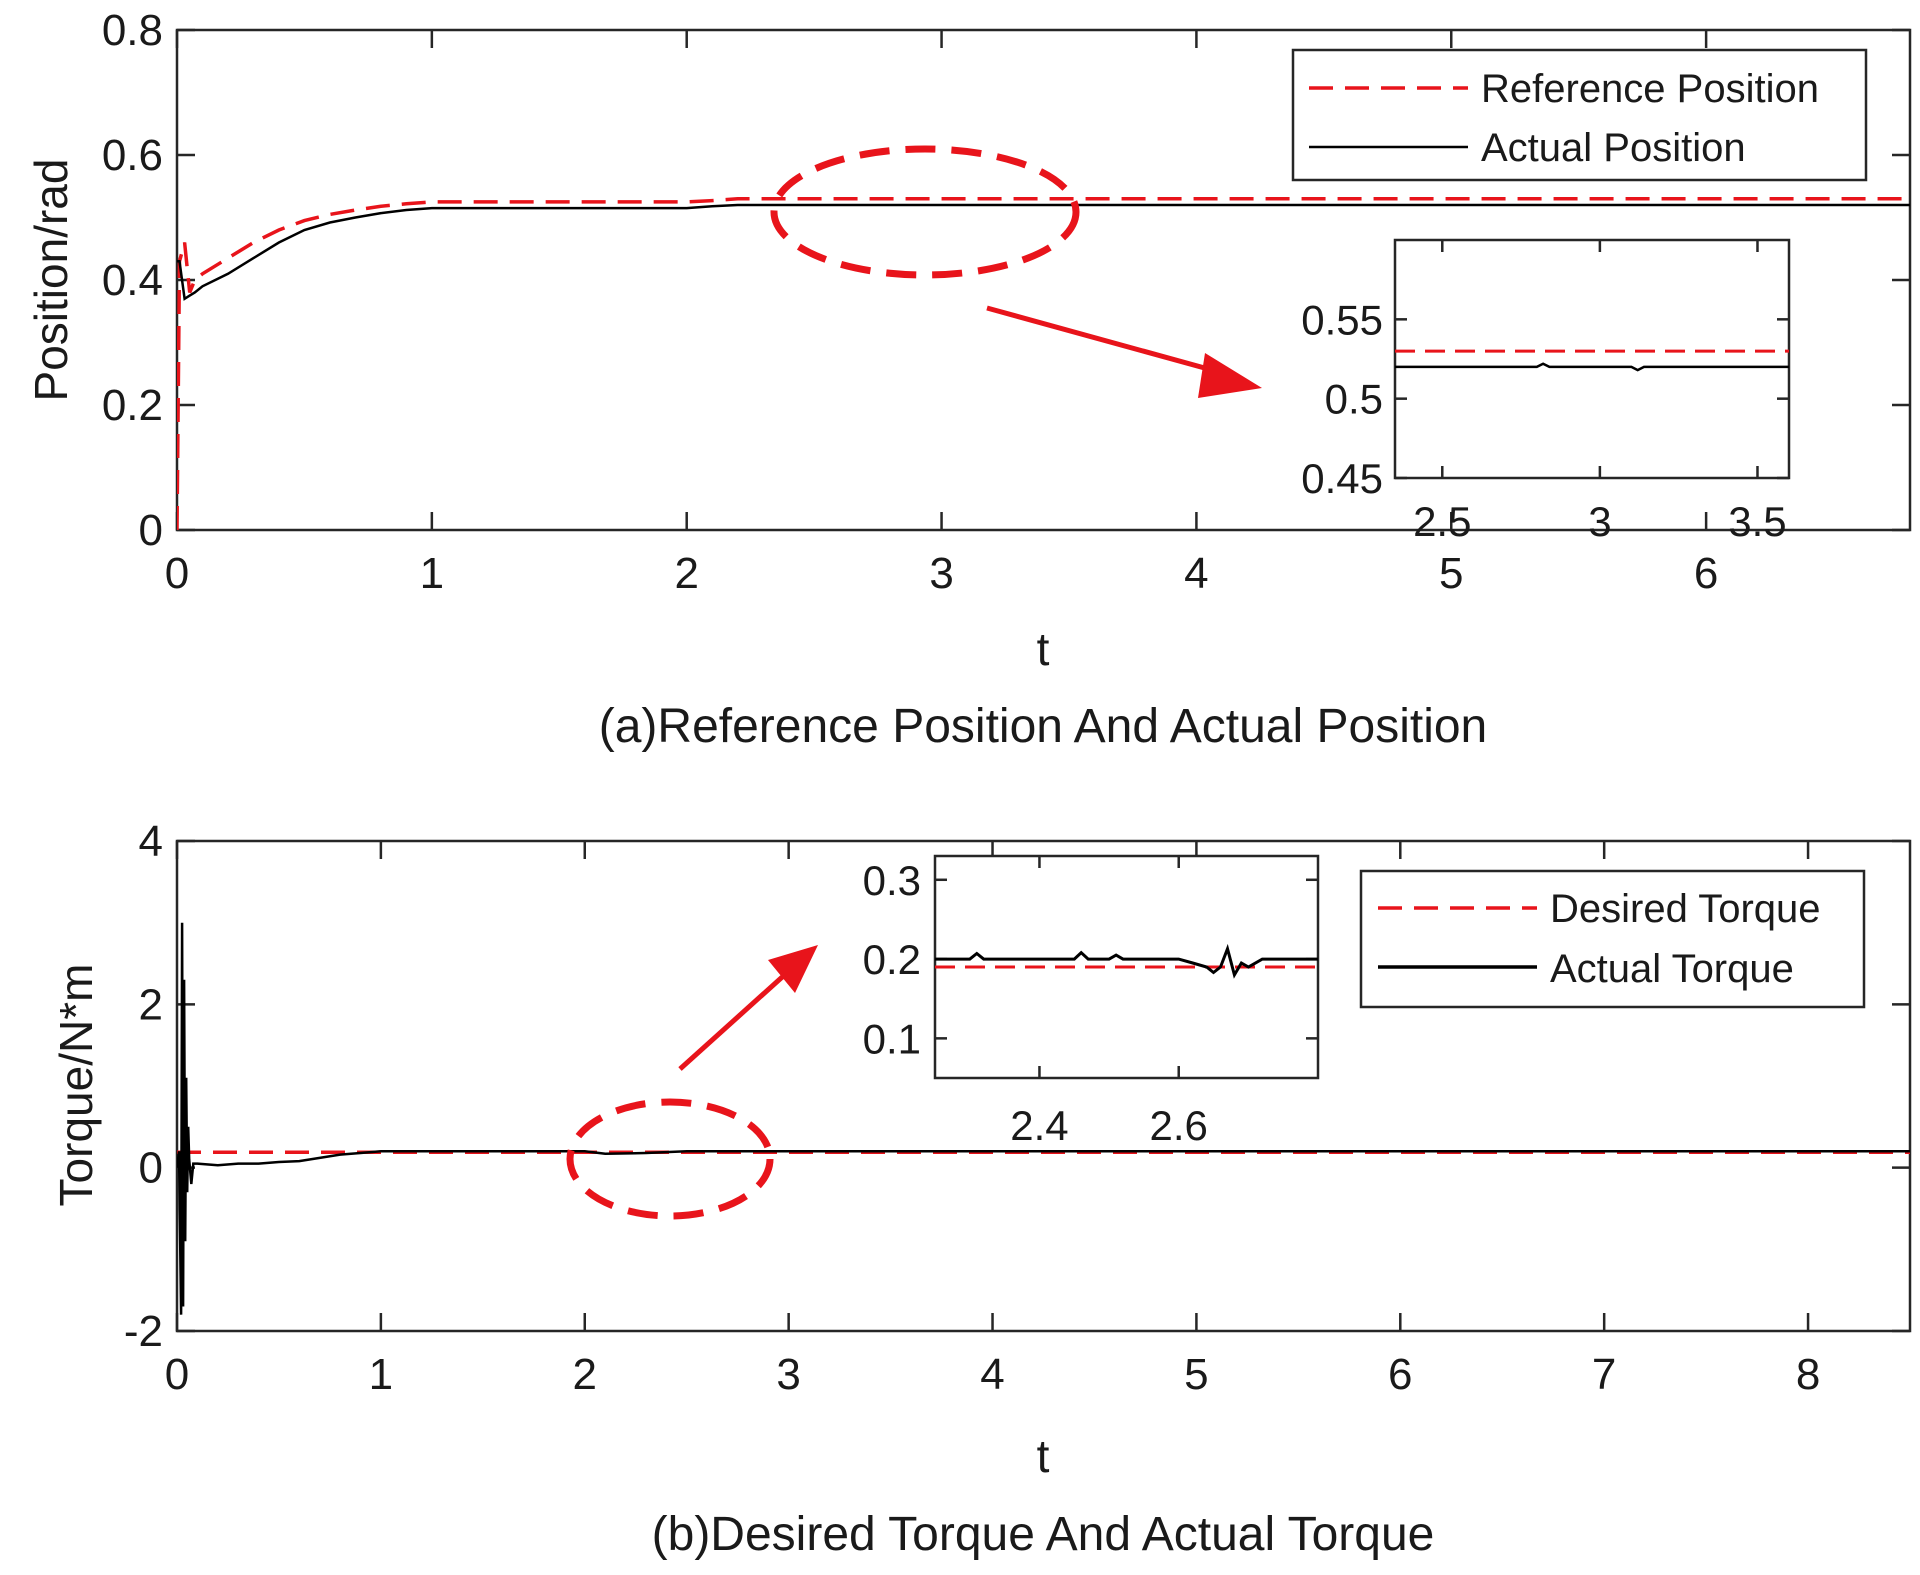 This screenshot has height=1575, width=1920. Describe the element at coordinates (1196, 1374) in the screenshot. I see `b-x-tick-label: 5` at that location.